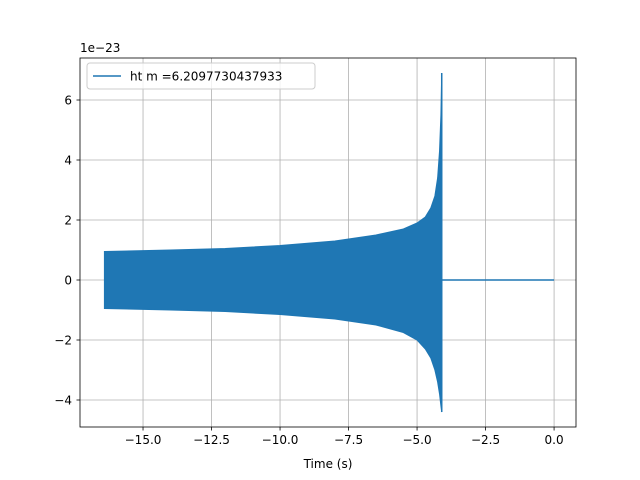 This screenshot has width=640, height=480. Describe the element at coordinates (100, 48) in the screenshot. I see `y-scale-label: 1e−23` at that location.